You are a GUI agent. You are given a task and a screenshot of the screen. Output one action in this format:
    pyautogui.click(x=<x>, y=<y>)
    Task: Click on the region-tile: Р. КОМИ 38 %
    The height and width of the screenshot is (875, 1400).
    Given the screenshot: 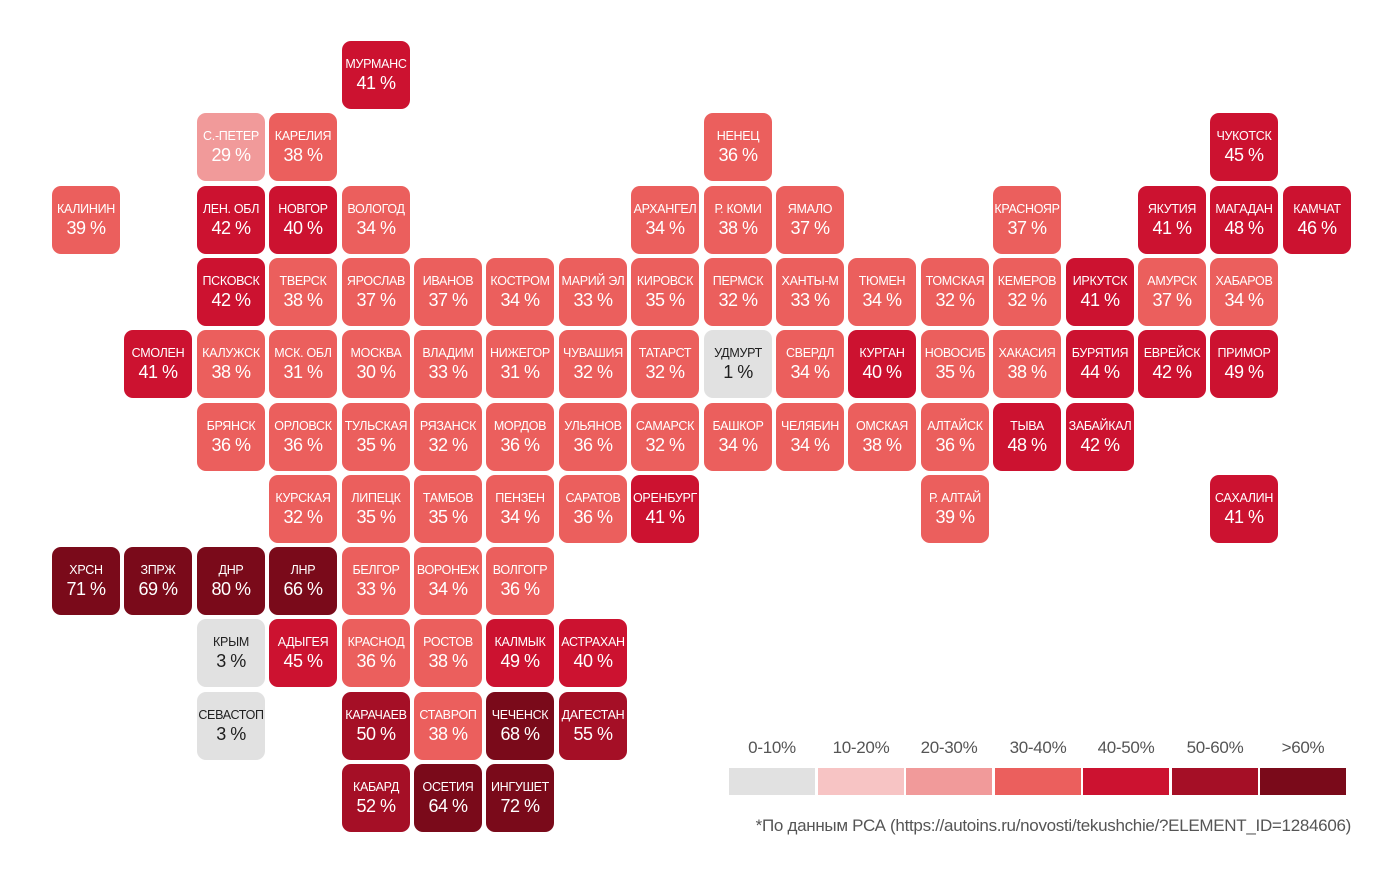 What is the action you would take?
    pyautogui.click(x=738, y=220)
    